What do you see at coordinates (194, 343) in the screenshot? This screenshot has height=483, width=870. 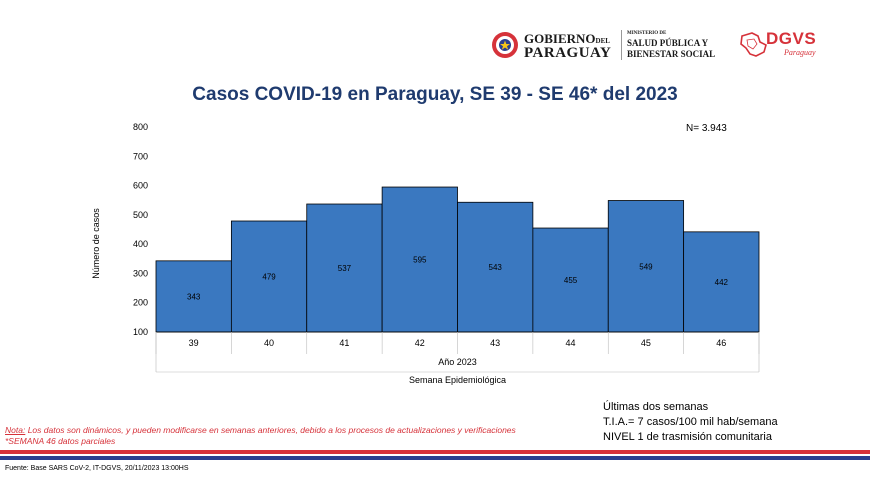 I see `x-tick-label: 39` at bounding box center [194, 343].